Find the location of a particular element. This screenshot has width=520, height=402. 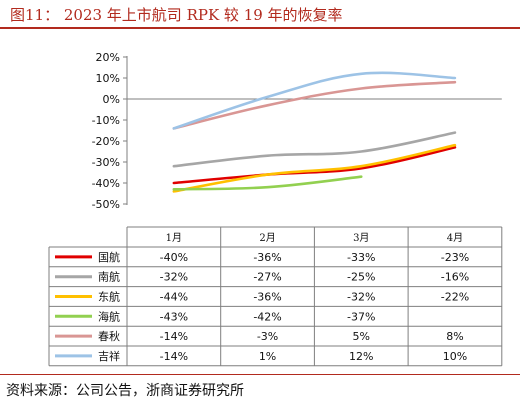

y-tick-label: 0% is located at coordinates (111, 99).